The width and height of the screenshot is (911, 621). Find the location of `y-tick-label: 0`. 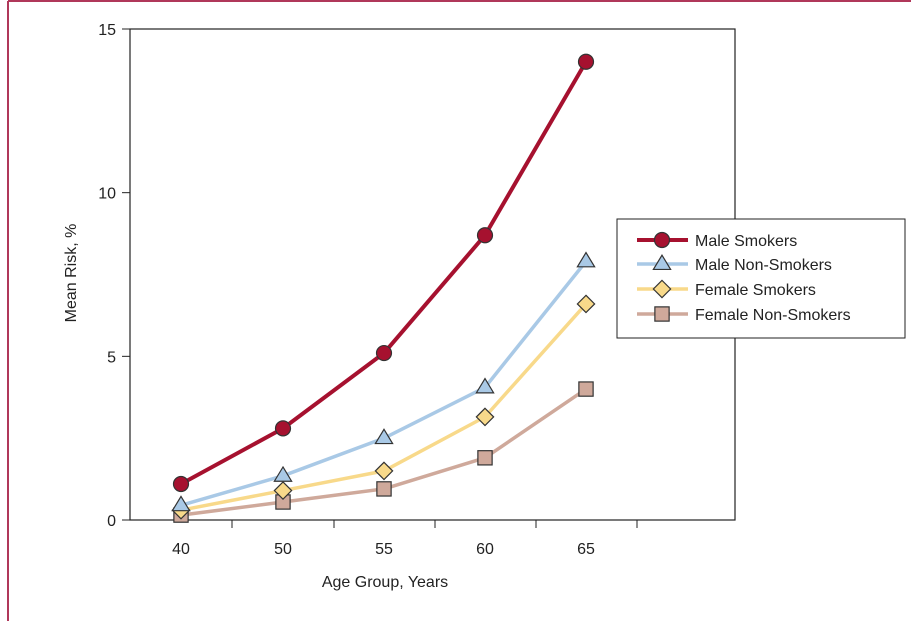

y-tick-label: 0 is located at coordinates (111, 521).